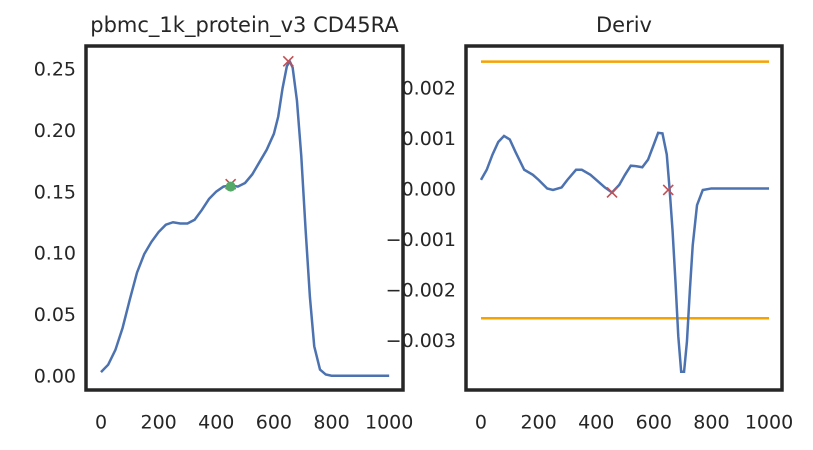 This screenshot has width=813, height=450. What do you see at coordinates (429, 88) in the screenshot?
I see `y-tick-label: 0.002` at bounding box center [429, 88].